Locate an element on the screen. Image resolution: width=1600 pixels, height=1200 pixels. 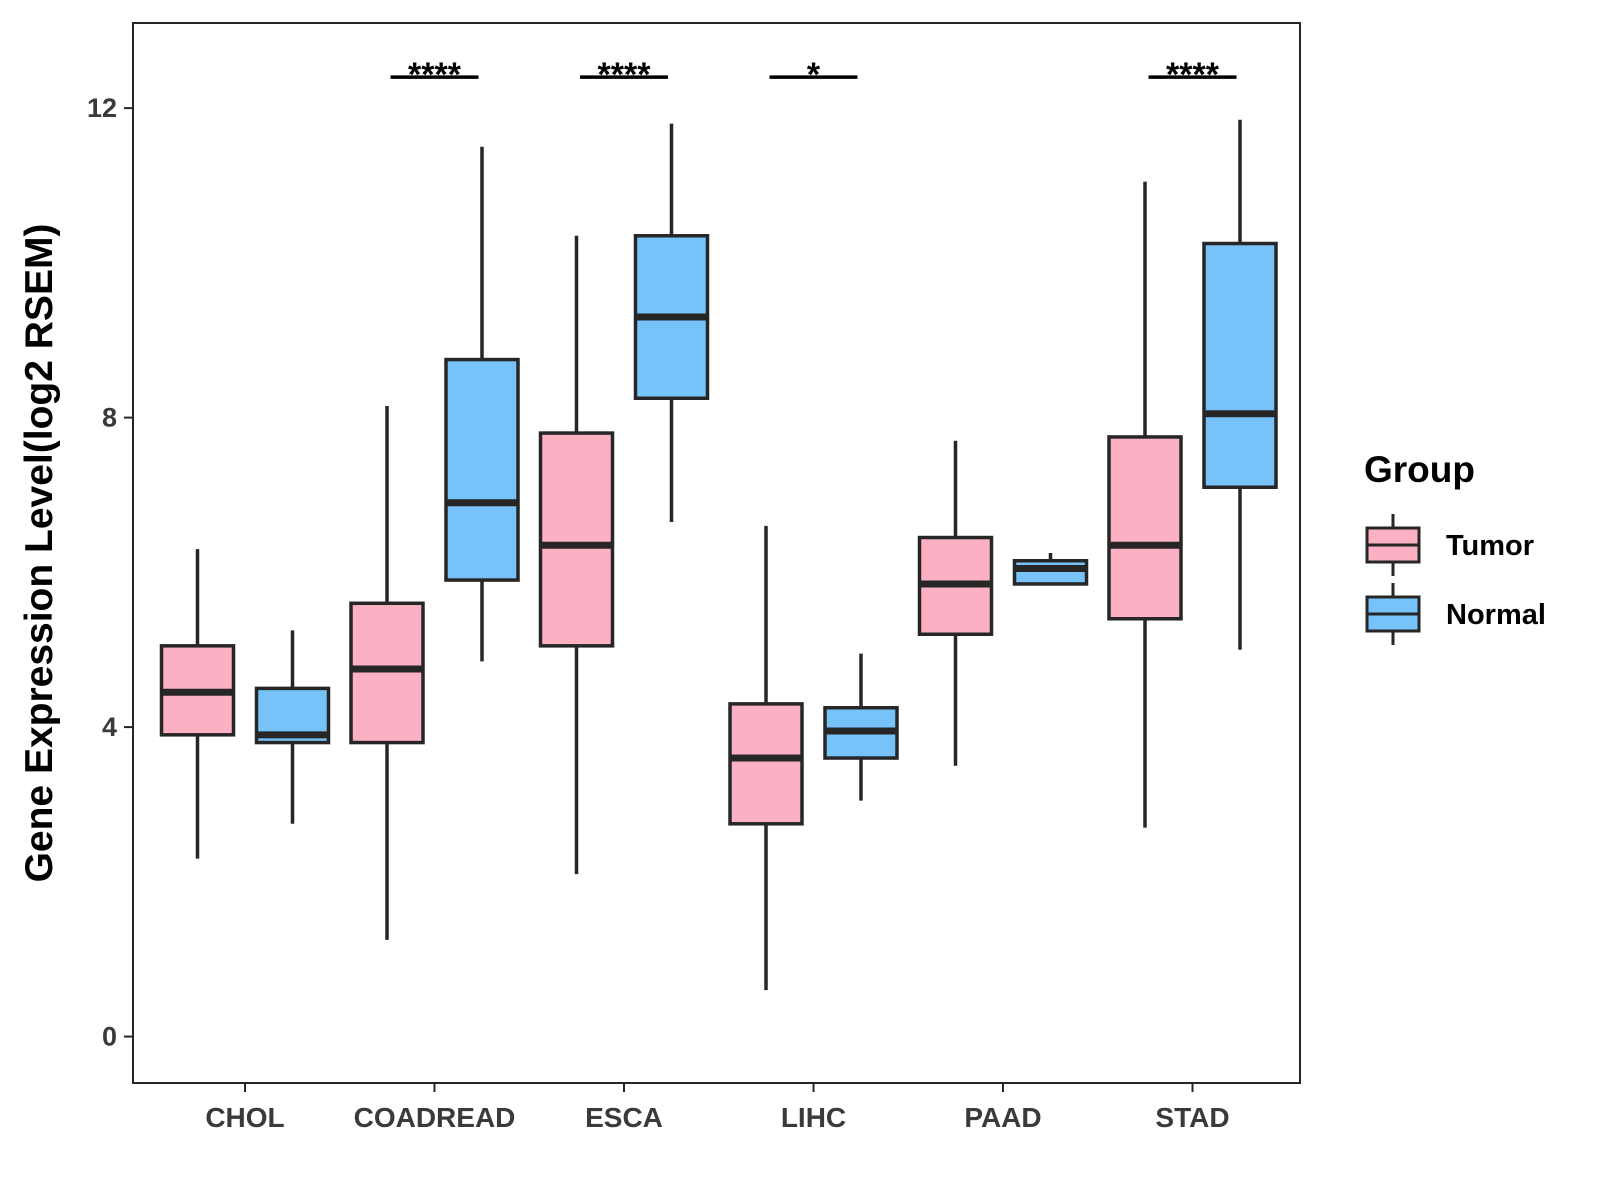
legend-label-normal: Normal is located at coordinates (1496, 615).